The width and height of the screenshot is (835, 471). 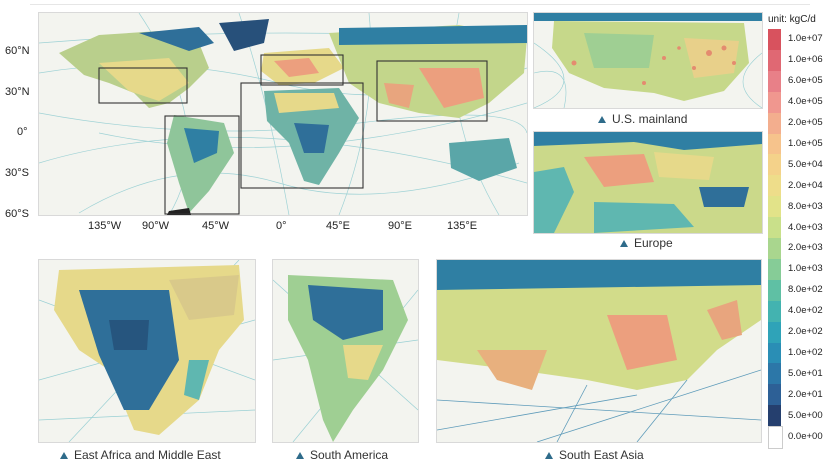 I want to click on legend-label: 2.0e+03, so click(x=805, y=248).